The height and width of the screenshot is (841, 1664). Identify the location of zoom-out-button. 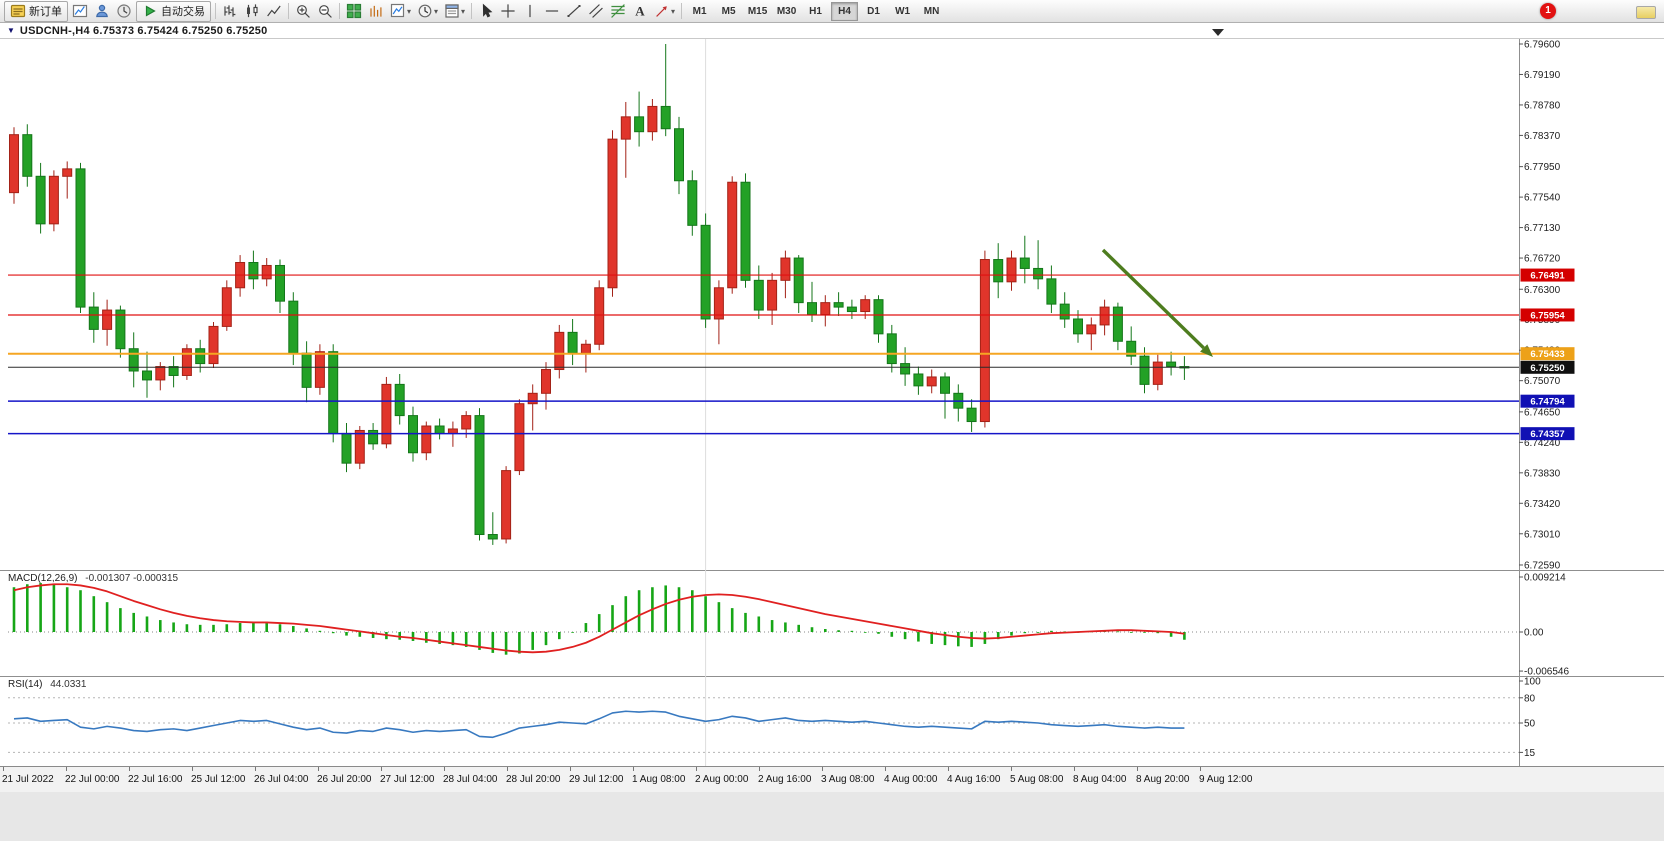
(325, 11).